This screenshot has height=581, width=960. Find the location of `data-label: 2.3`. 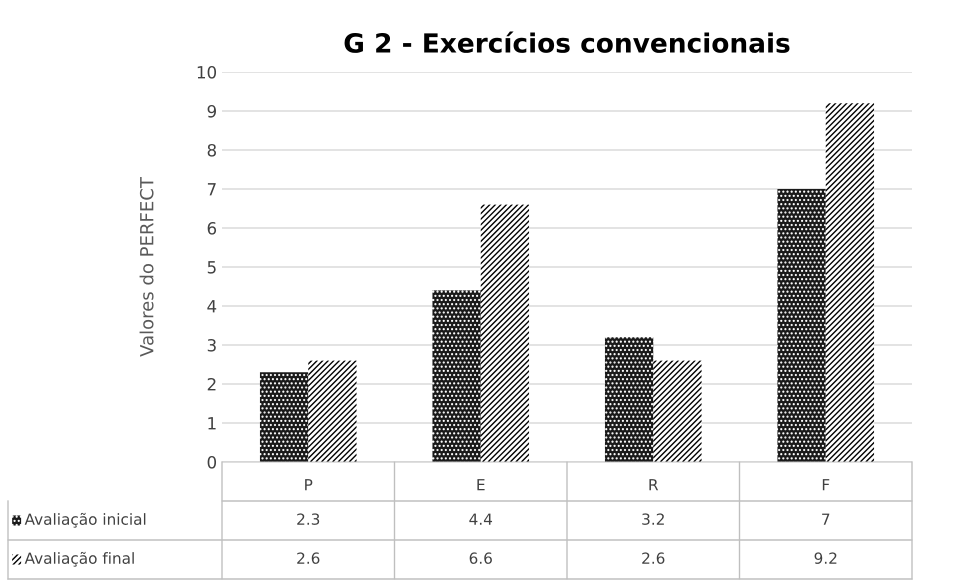

data-label: 2.3 is located at coordinates (308, 519).